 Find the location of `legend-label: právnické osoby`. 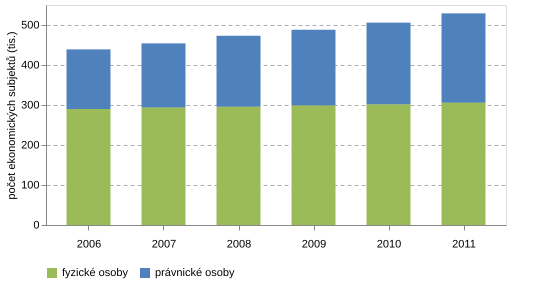

legend-label: právnické osoby is located at coordinates (195, 273).